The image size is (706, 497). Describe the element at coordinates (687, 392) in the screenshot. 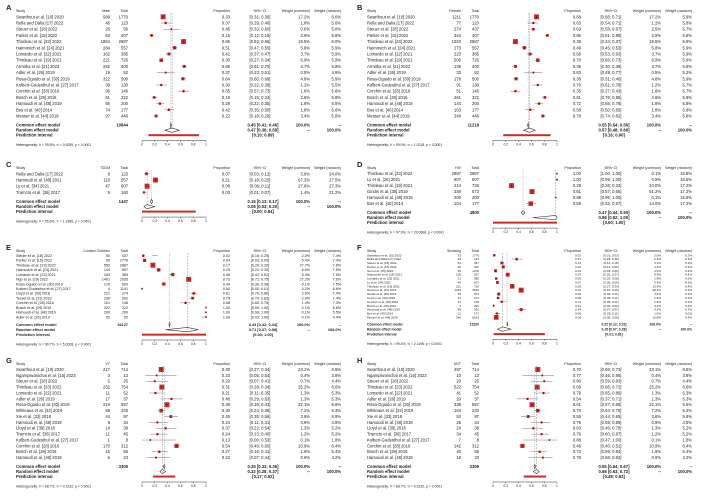

I see `study-weight-random: 5.3%` at that location.